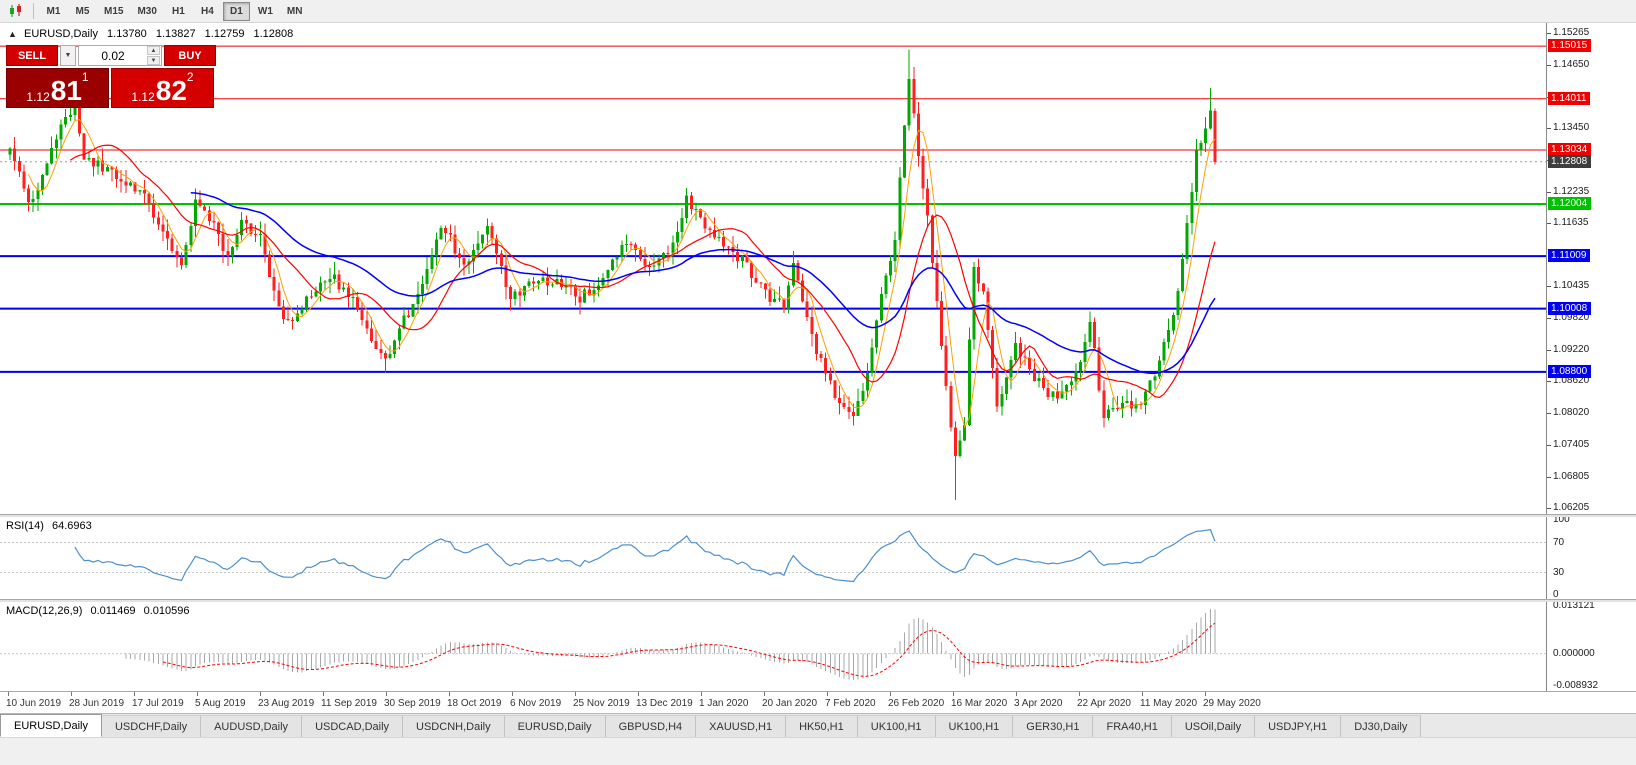 The height and width of the screenshot is (765, 1636). I want to click on volume-input, so click(113, 55).